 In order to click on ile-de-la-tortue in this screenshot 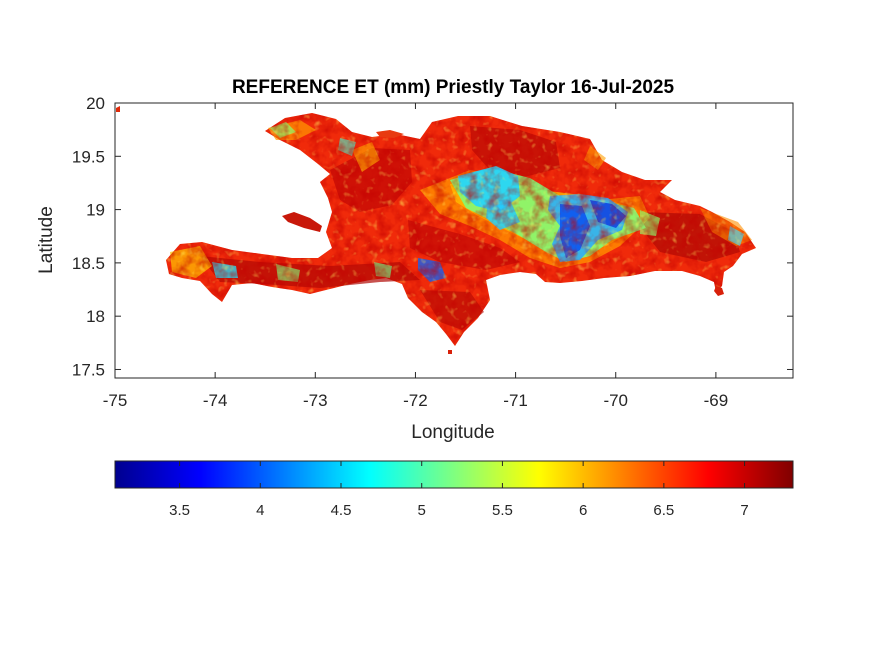, I will do `click(390, 134)`.